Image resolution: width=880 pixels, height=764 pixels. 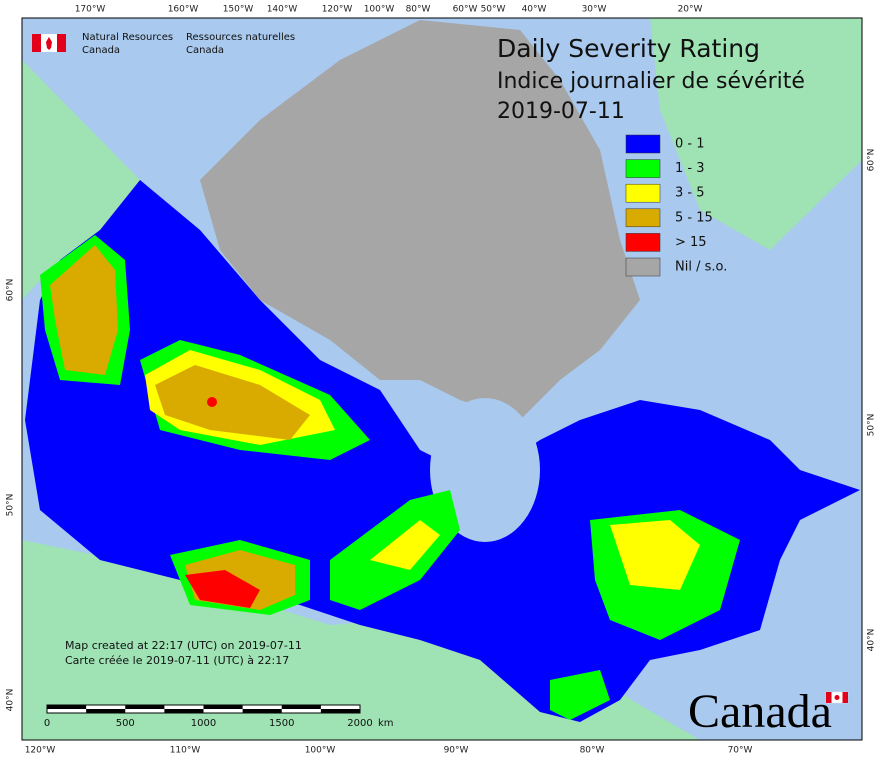 What do you see at coordinates (47, 723) in the screenshot?
I see `scale-bar-label: 0` at bounding box center [47, 723].